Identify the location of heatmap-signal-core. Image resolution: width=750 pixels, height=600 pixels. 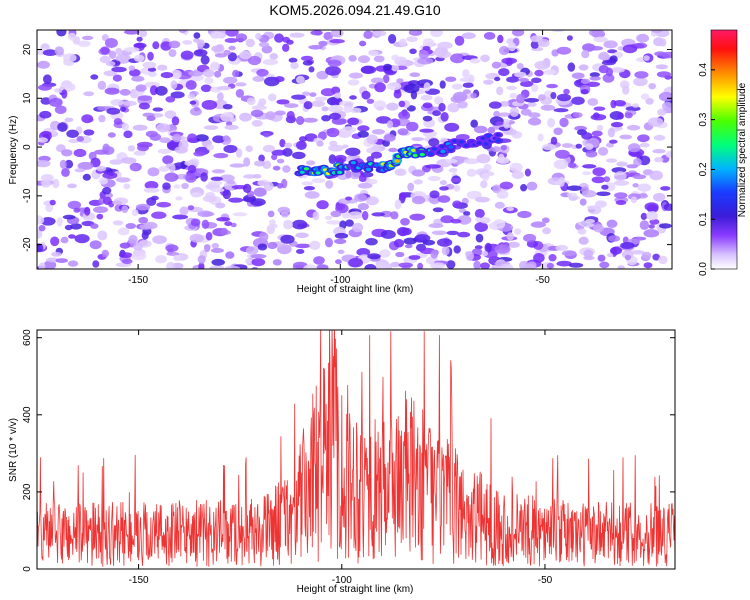
(434, 149).